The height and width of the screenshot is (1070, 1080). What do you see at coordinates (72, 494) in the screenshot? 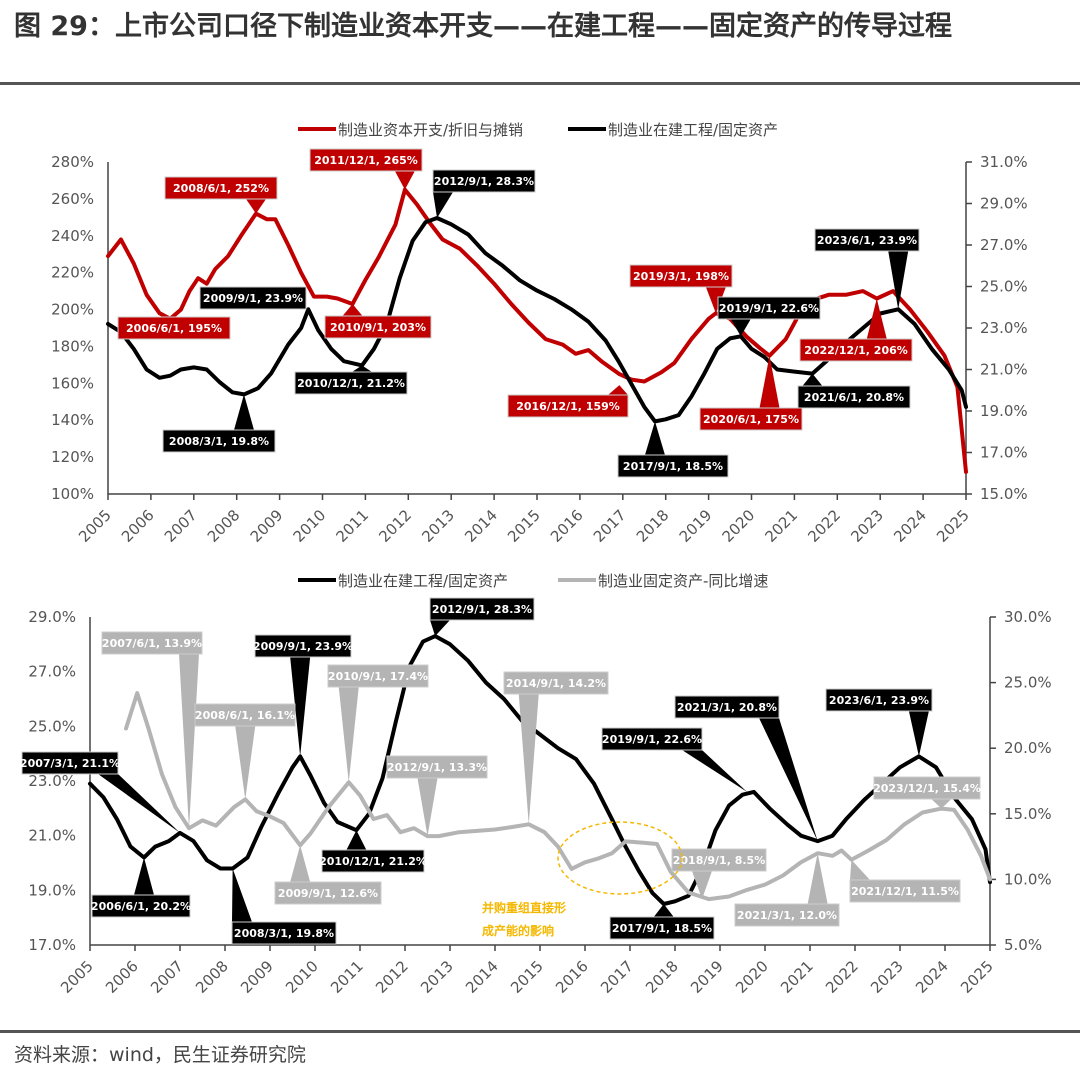
I see `y-left-tick: 100%` at bounding box center [72, 494].